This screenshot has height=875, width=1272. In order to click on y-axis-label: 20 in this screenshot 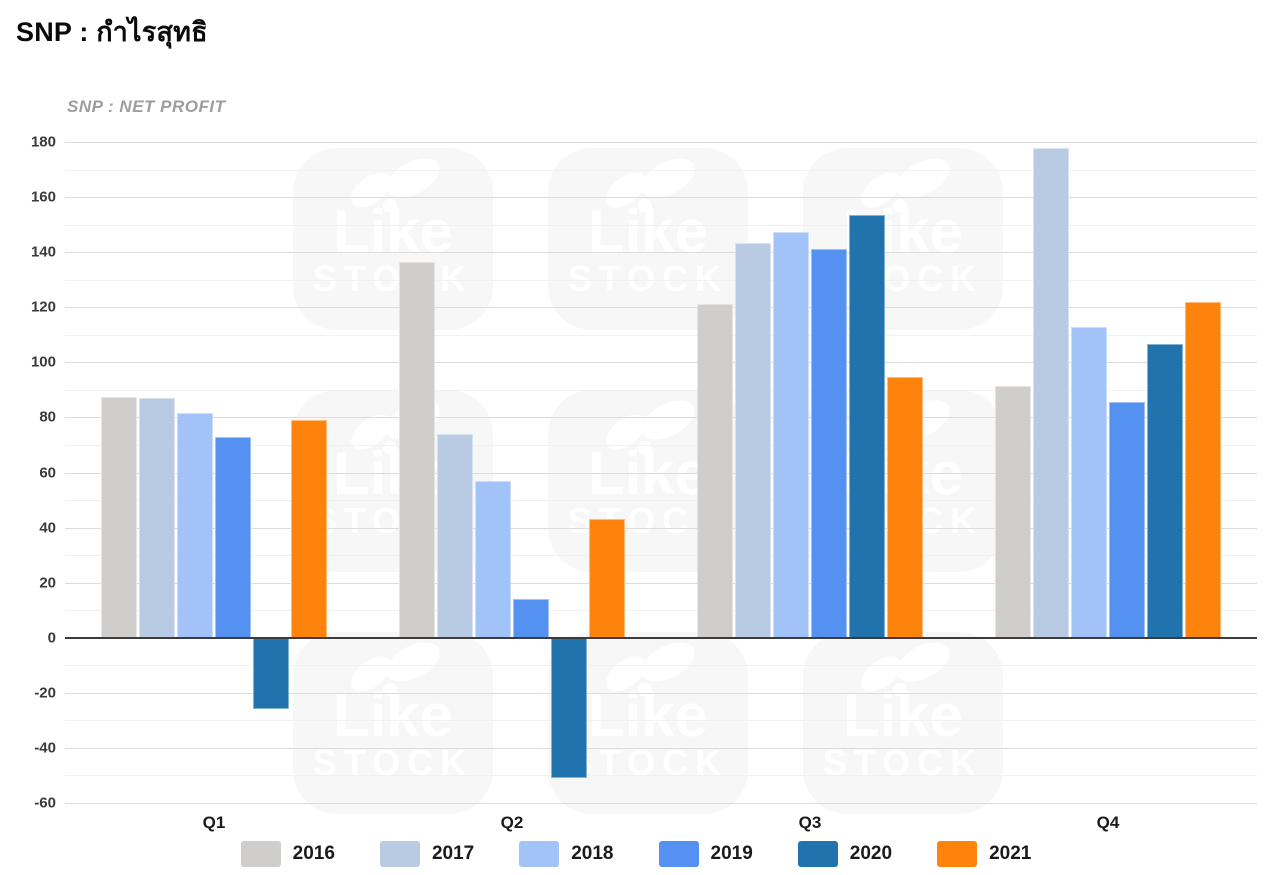, I will do `click(47, 583)`.